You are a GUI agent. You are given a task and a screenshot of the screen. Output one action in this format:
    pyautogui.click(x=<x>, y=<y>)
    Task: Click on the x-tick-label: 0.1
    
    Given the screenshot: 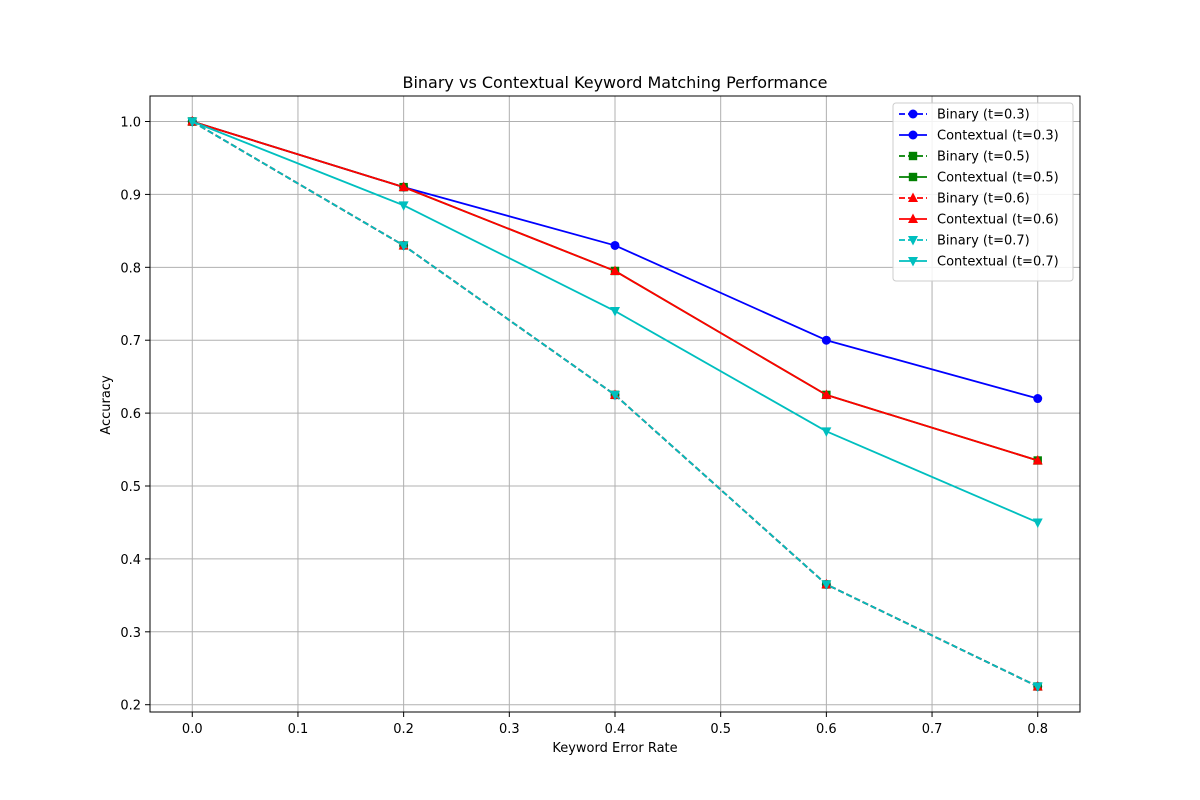 What is the action you would take?
    pyautogui.click(x=298, y=729)
    